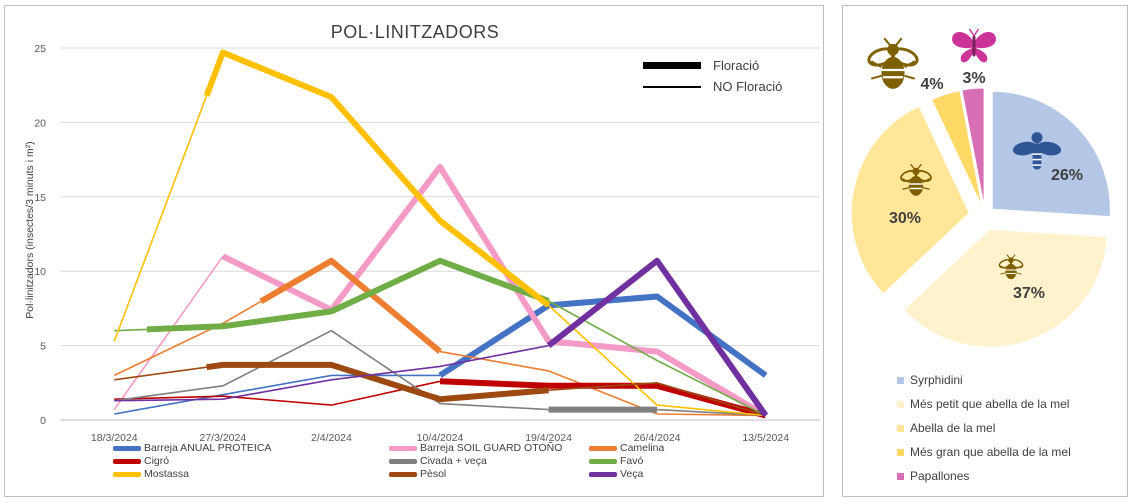 The height and width of the screenshot is (504, 1134). I want to click on flowering-label: Floració, so click(736, 65).